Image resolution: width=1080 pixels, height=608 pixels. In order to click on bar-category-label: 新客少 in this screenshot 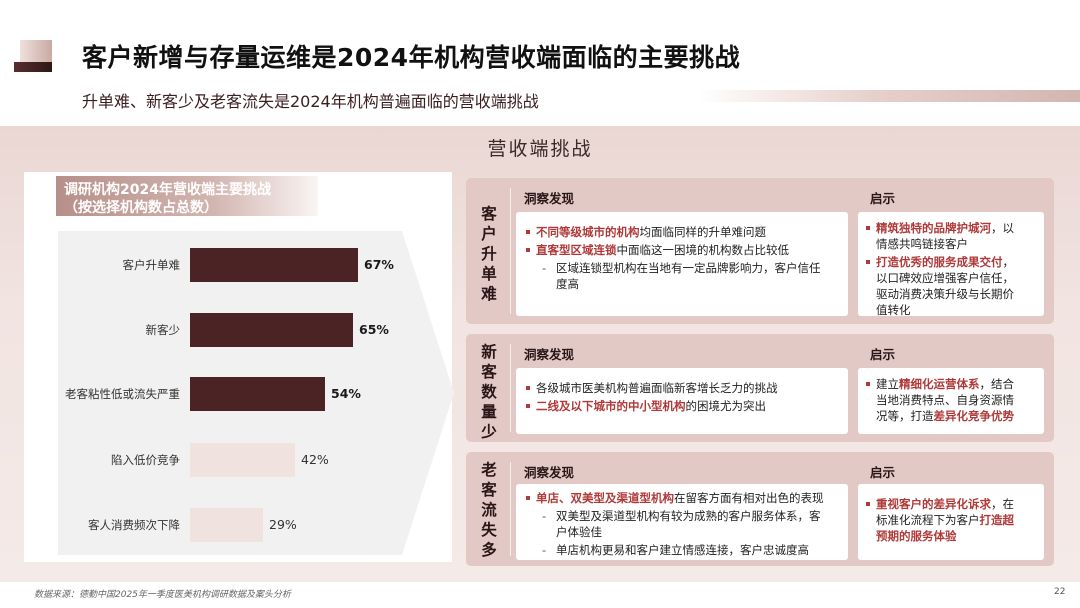, I will do `click(163, 330)`.